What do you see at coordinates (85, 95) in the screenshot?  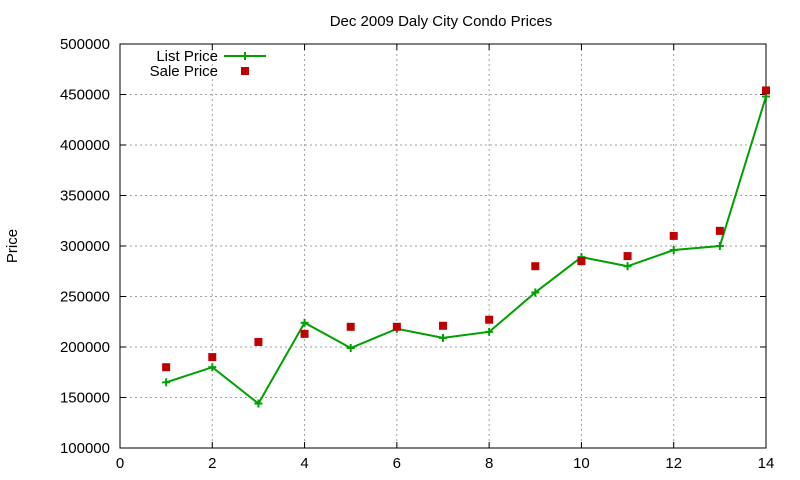 I see `y-tick-label: 450000` at bounding box center [85, 95].